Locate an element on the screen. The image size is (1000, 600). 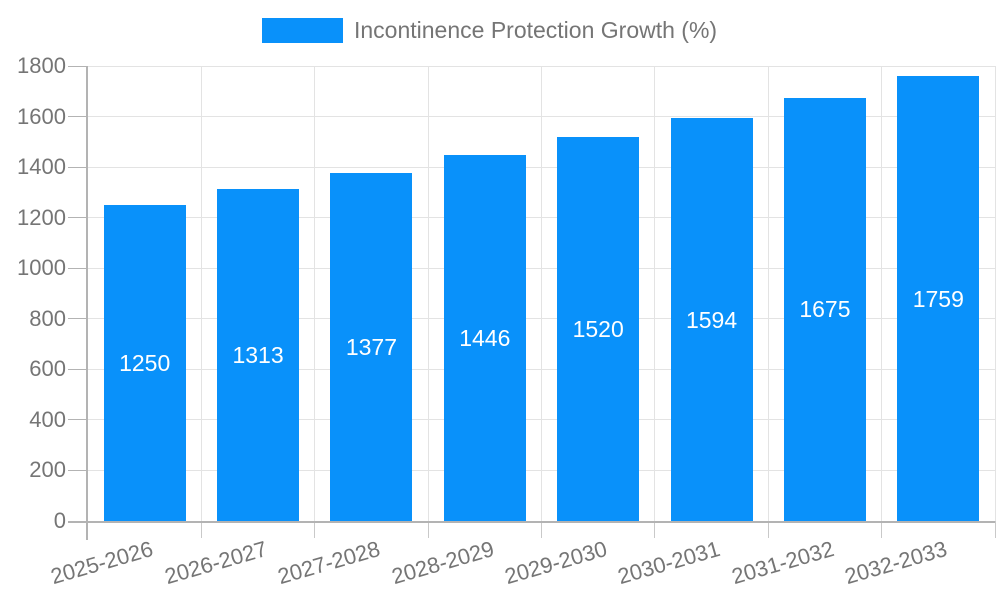
y-axis-tick-label: 400 is located at coordinates (47, 419).